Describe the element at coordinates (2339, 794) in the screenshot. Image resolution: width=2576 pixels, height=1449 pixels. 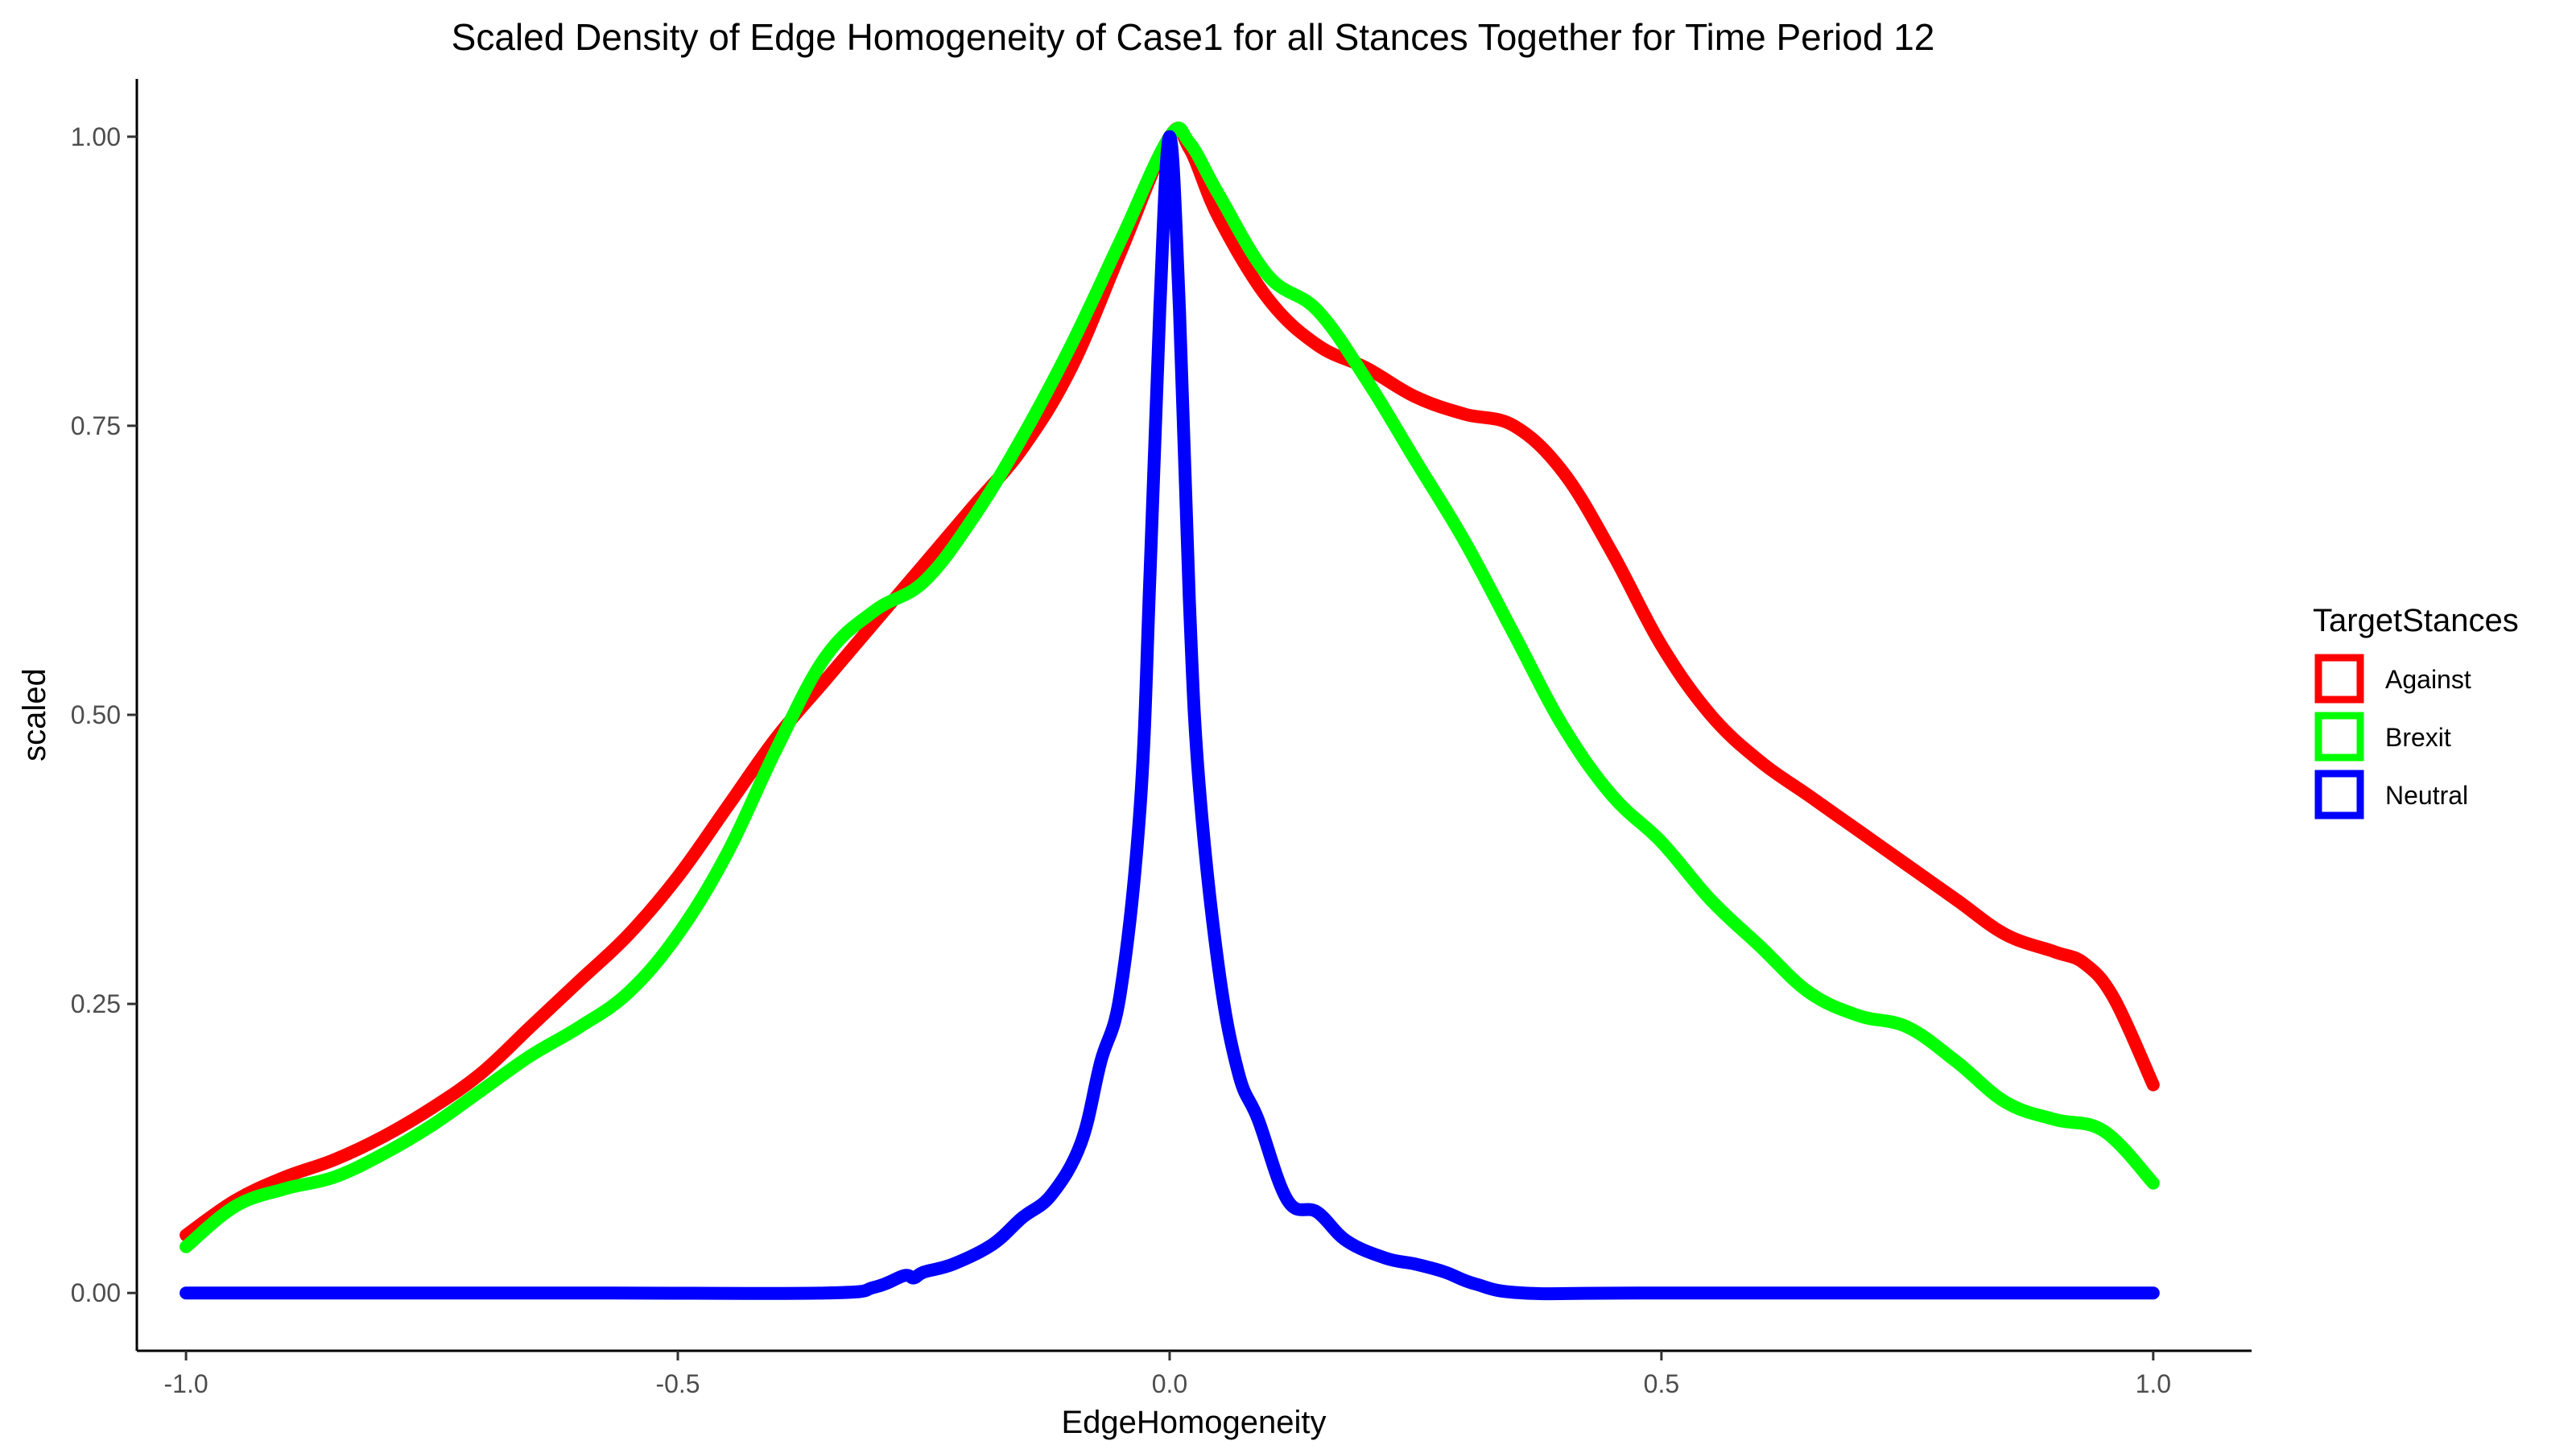
I see `legend-key-neutral` at that location.